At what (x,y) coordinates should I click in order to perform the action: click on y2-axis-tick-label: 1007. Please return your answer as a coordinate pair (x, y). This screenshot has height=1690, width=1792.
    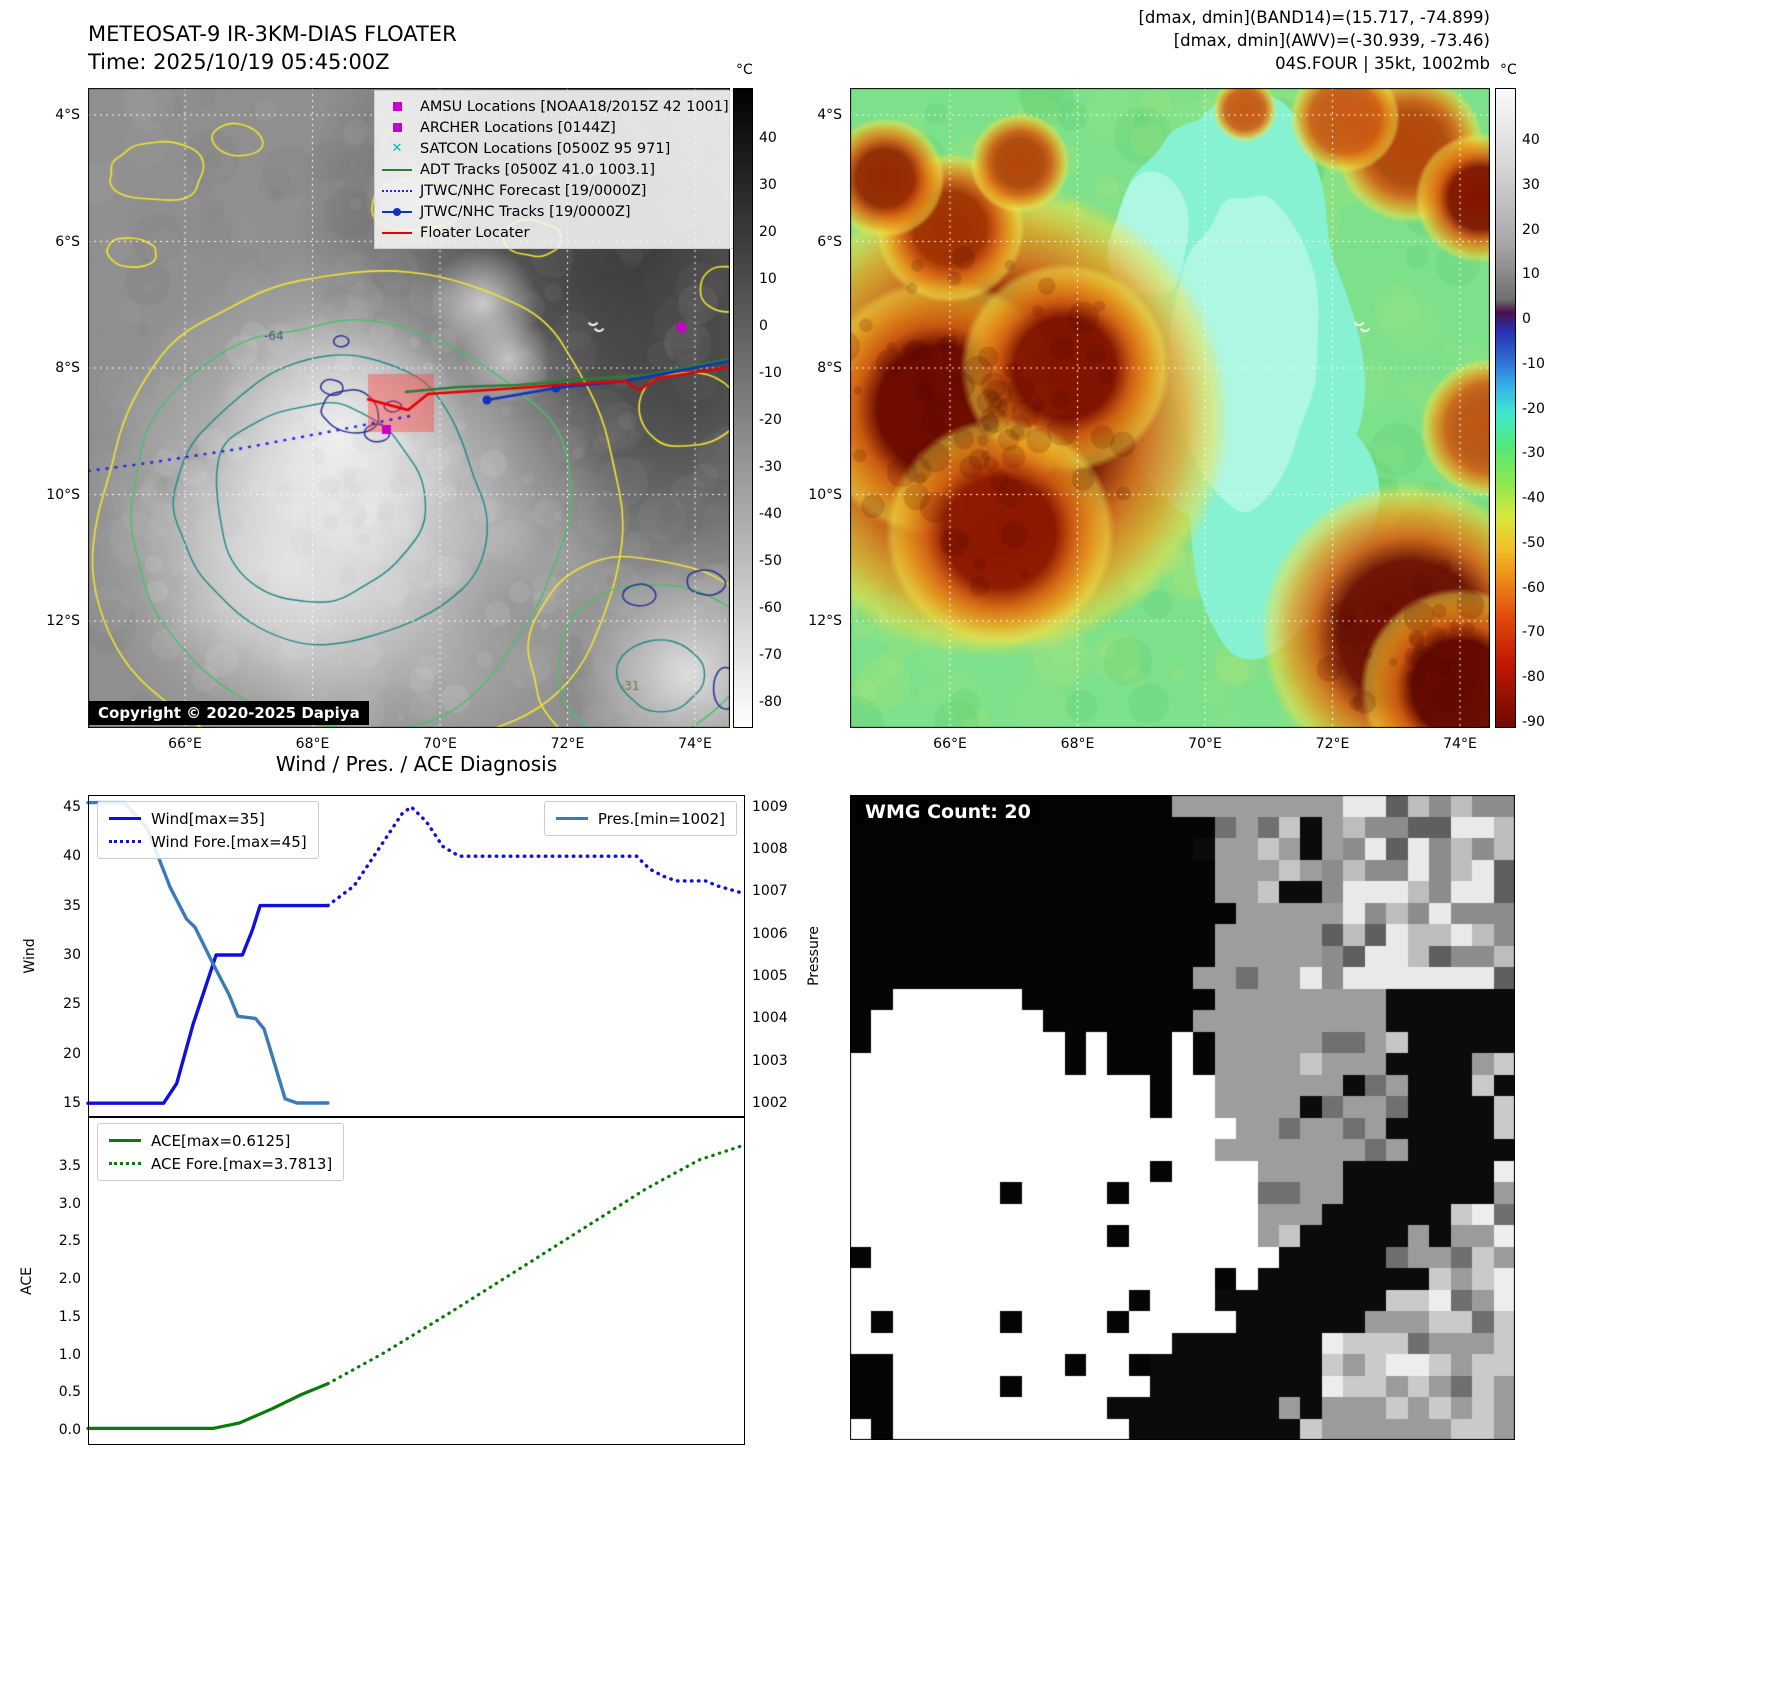
    Looking at the image, I should click on (770, 891).